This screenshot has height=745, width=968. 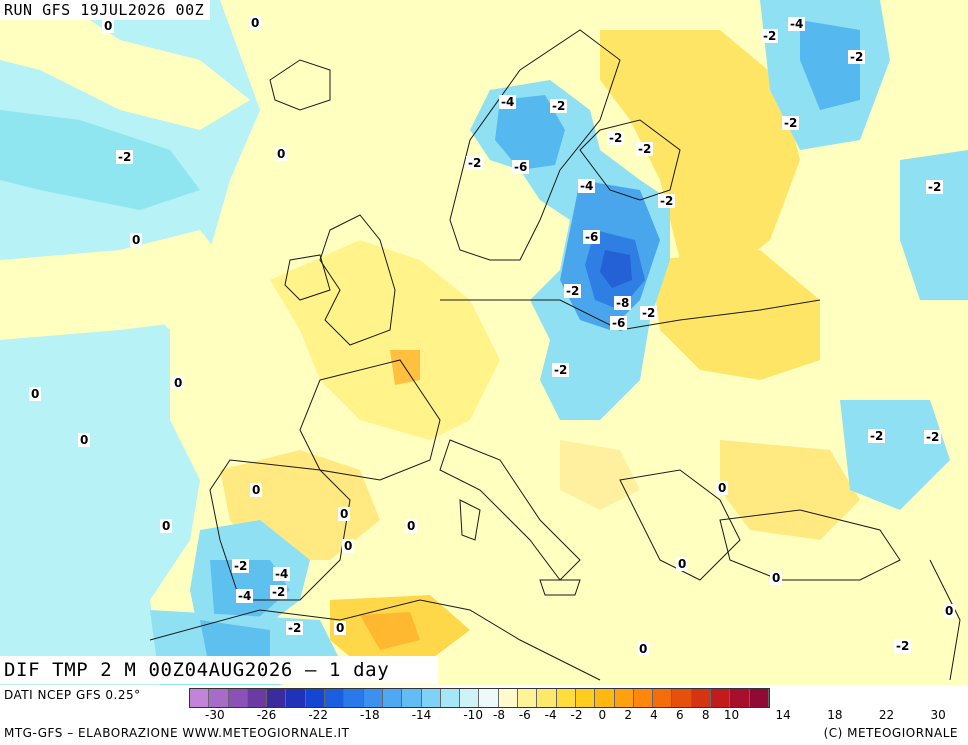 I want to click on data-source: DATI NCEP GFS 0.25°, so click(x=72, y=695).